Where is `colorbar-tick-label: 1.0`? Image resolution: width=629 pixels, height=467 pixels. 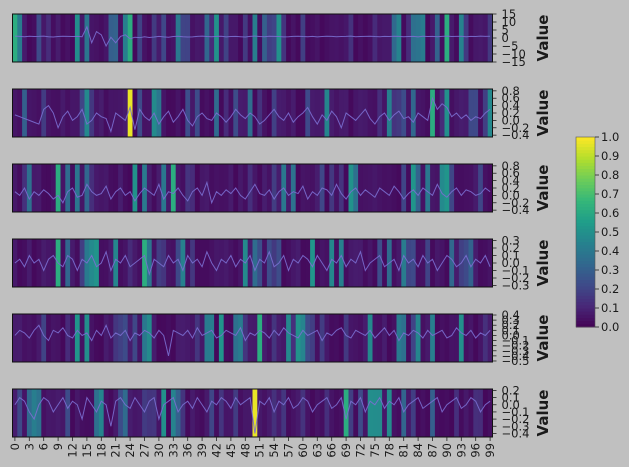 colorbar-tick-label: 1.0 is located at coordinates (610, 137).